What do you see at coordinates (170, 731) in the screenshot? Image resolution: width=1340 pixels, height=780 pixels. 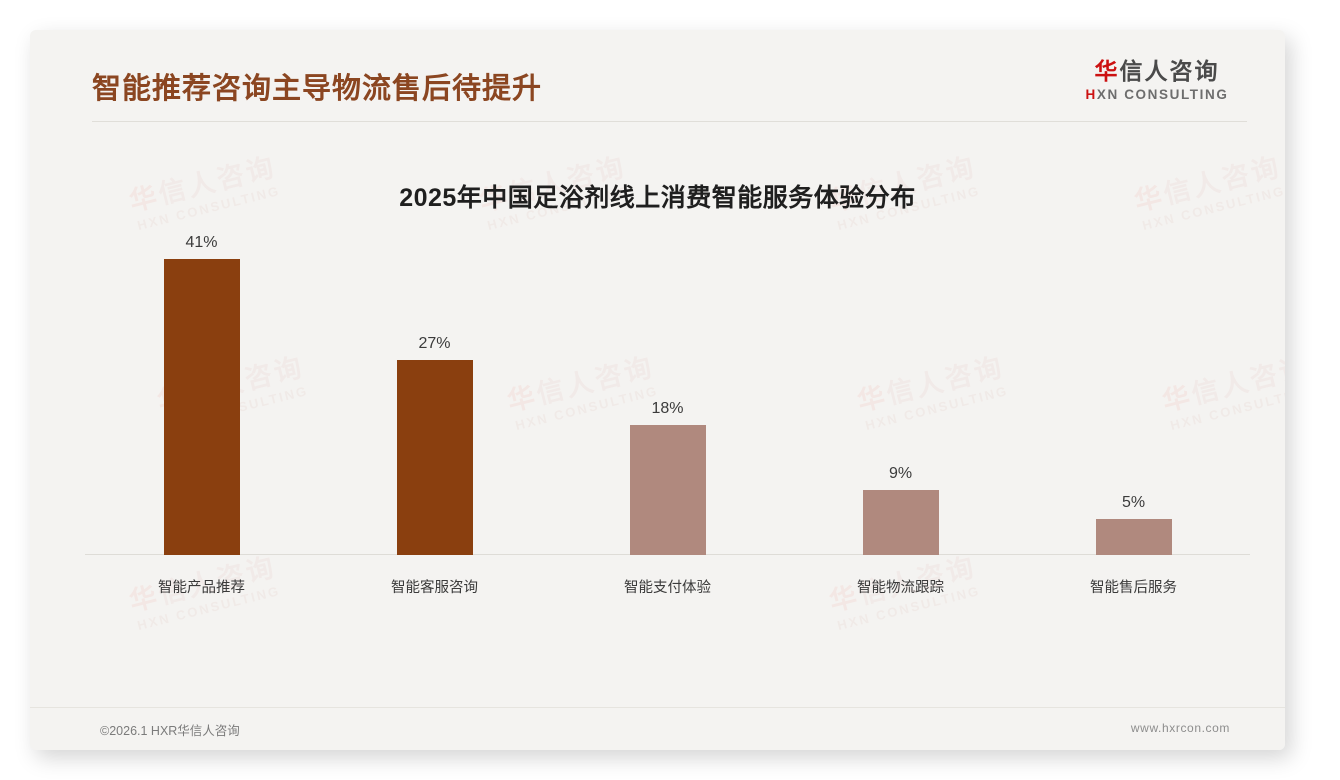 I see `footer-copyright: ©2026.1 HXR华信人咨询` at bounding box center [170, 731].